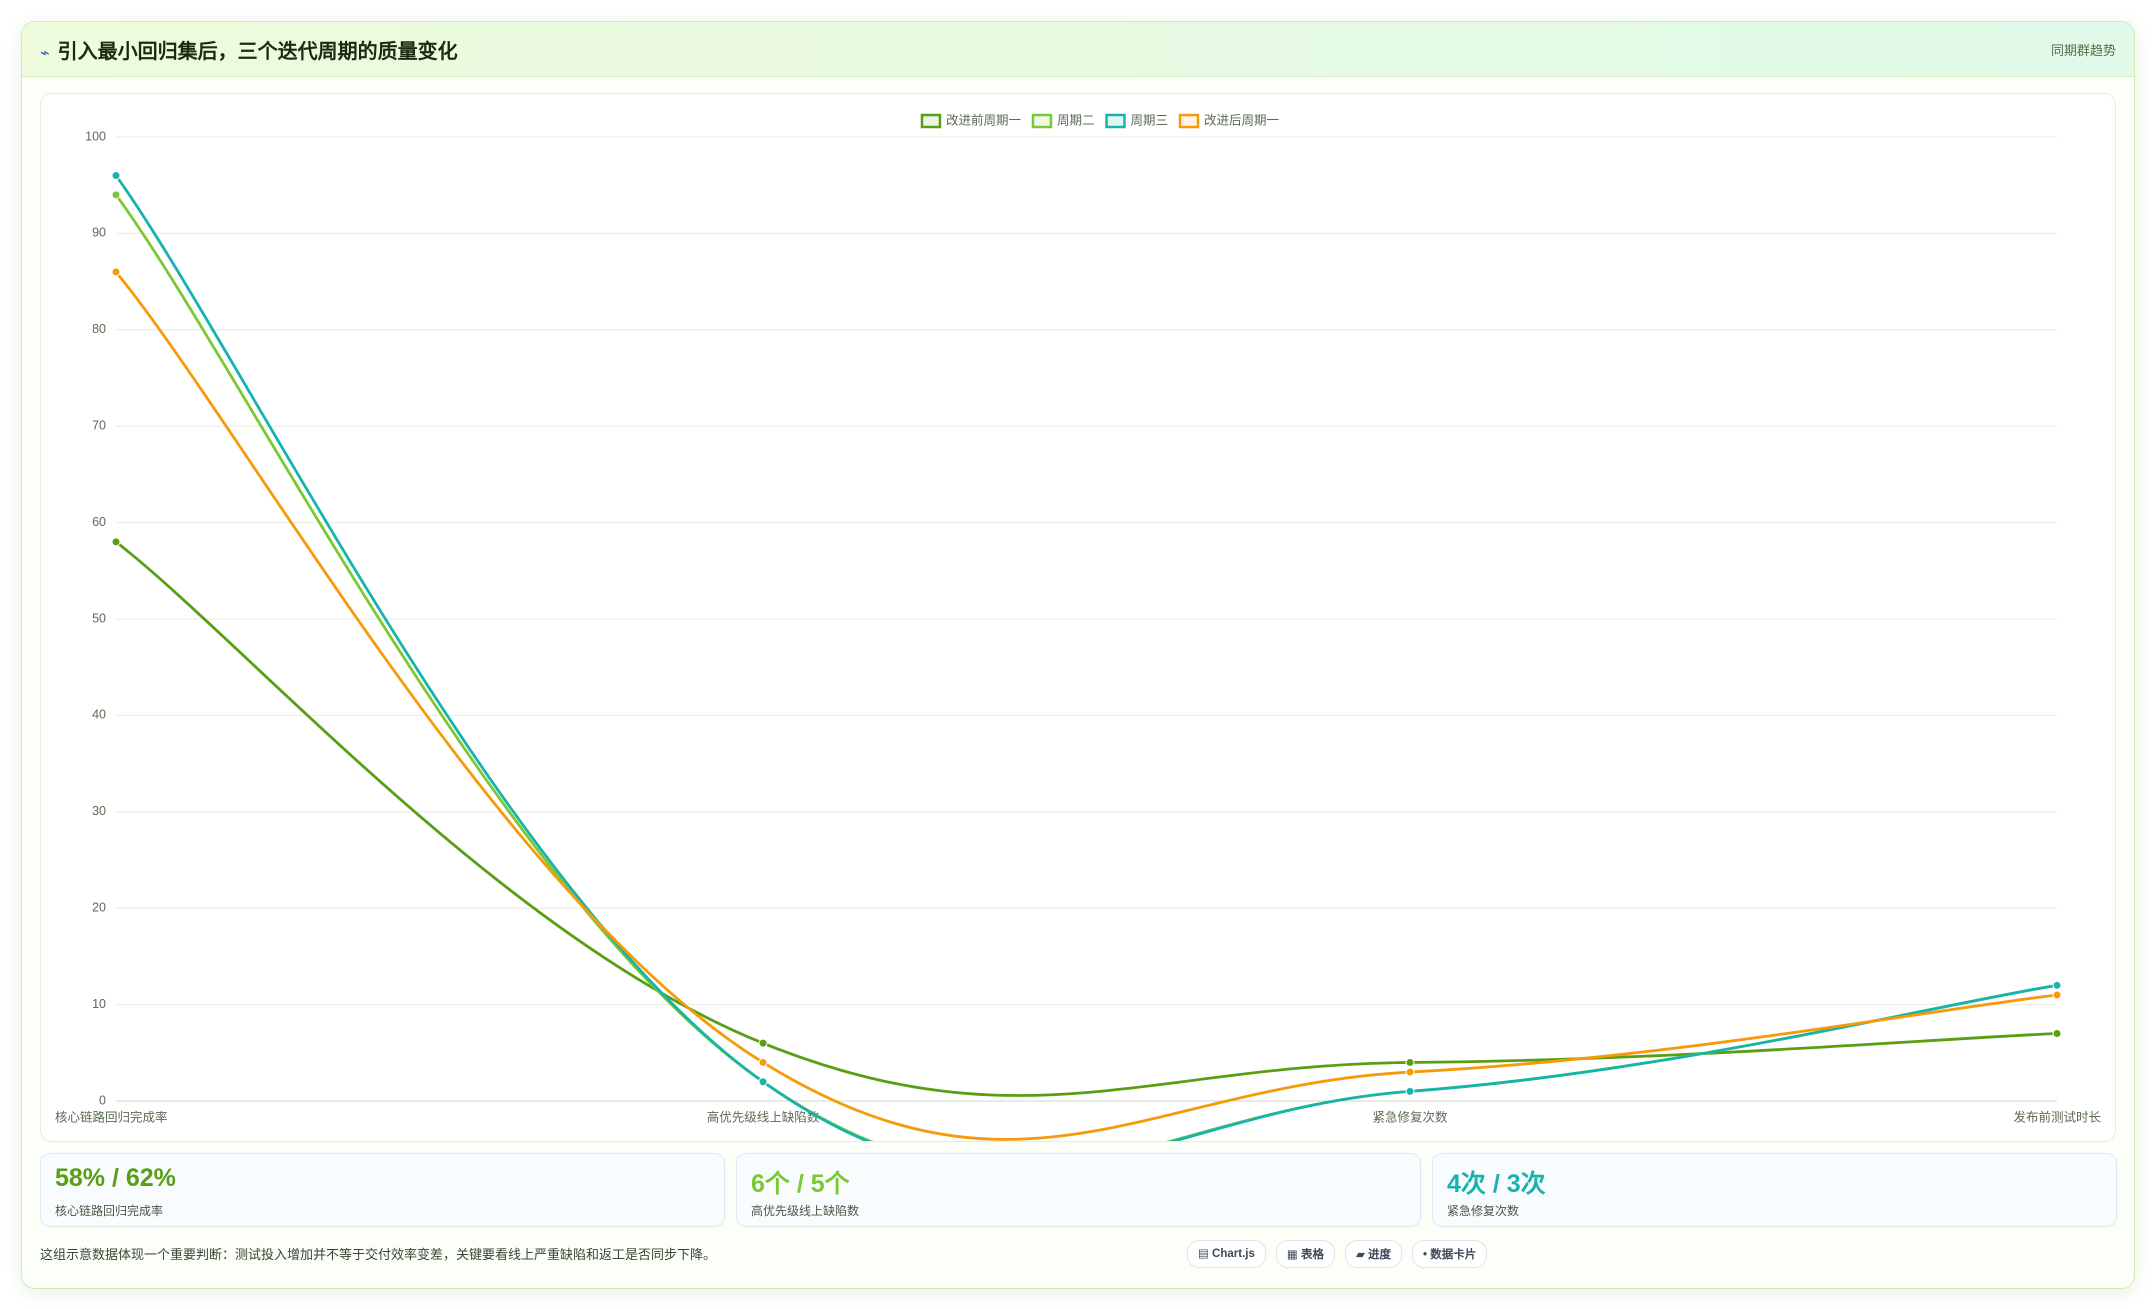 This screenshot has width=2155, height=1309. Describe the element at coordinates (1150, 120) in the screenshot. I see `legend-label: 周期三` at that location.